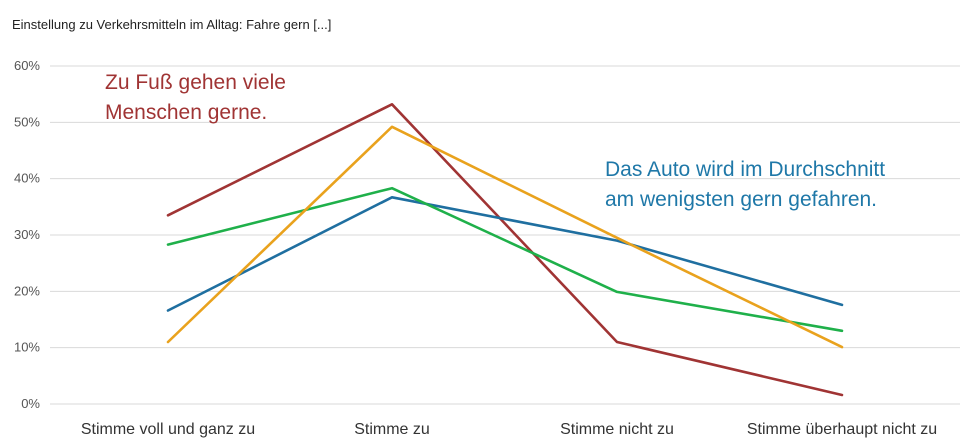 This screenshot has width=970, height=447. What do you see at coordinates (745, 169) in the screenshot?
I see `annotation-car-line-1: Das Auto wird im Durchschnitt` at bounding box center [745, 169].